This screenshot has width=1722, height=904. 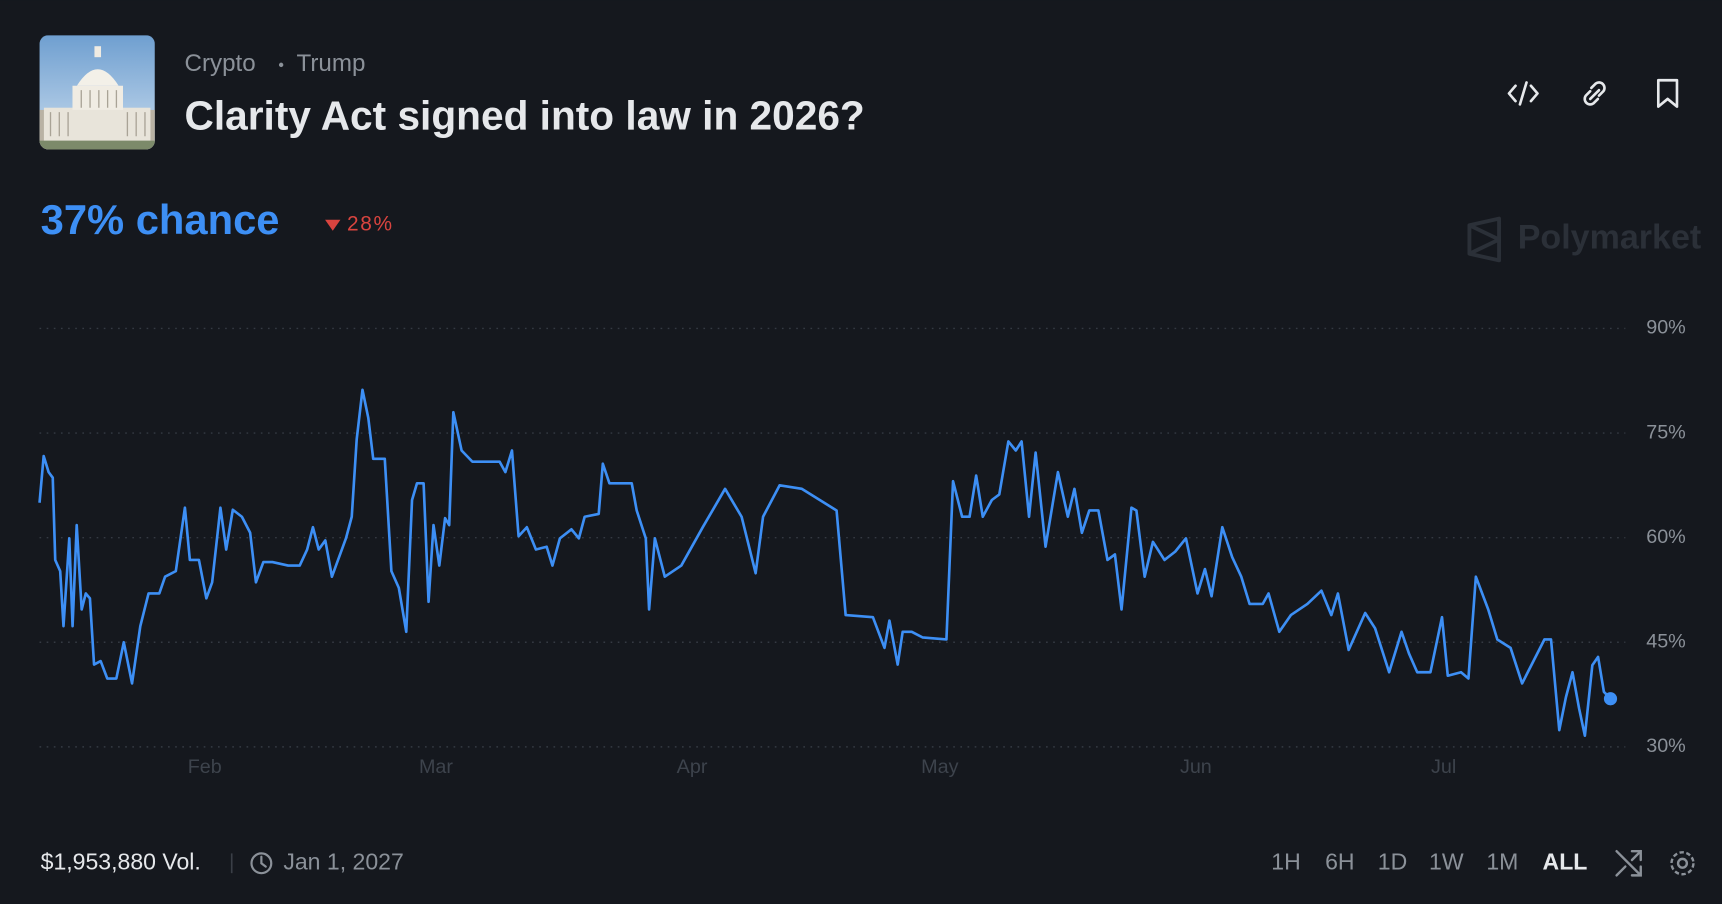 I want to click on shuffle-button, so click(x=1628, y=863).